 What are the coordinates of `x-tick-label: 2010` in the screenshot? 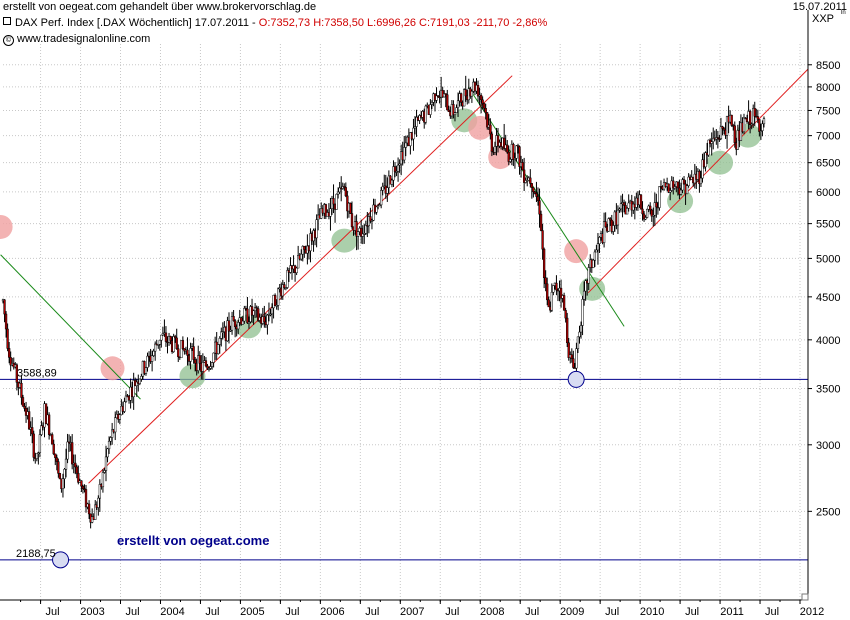 It's located at (652, 612).